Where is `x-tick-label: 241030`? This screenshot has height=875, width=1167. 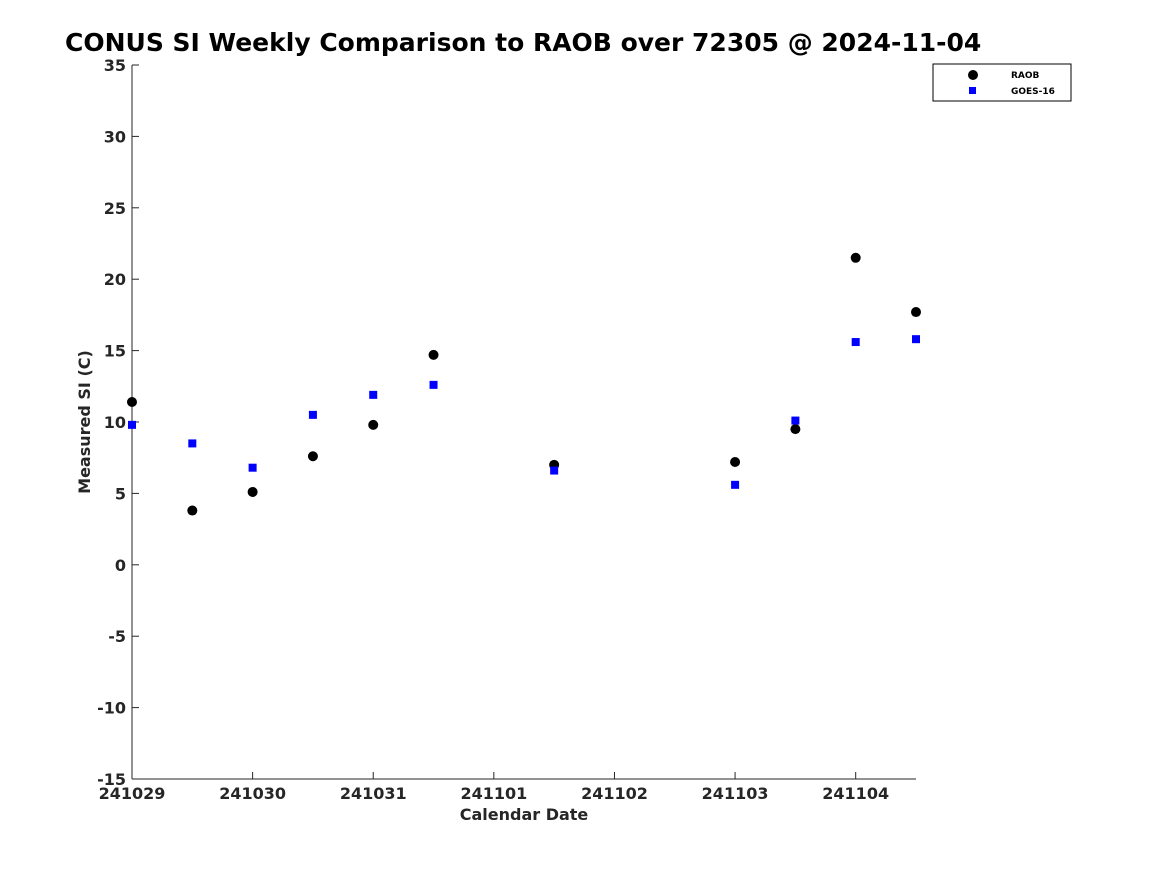 x-tick-label: 241030 is located at coordinates (252, 793).